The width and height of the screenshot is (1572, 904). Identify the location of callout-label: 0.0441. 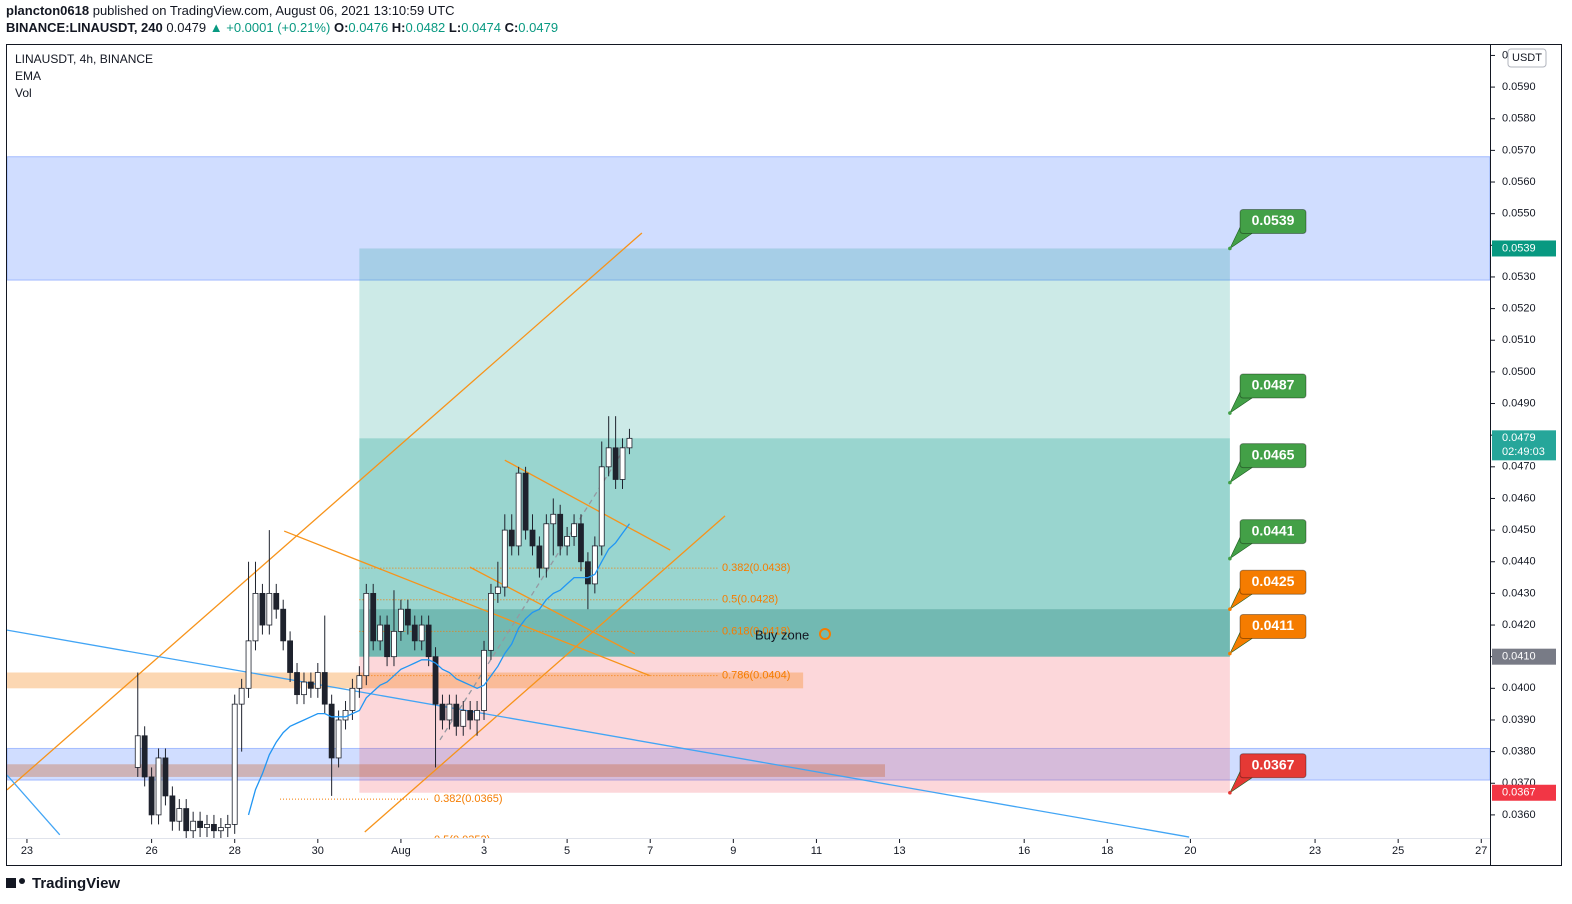
(1273, 530).